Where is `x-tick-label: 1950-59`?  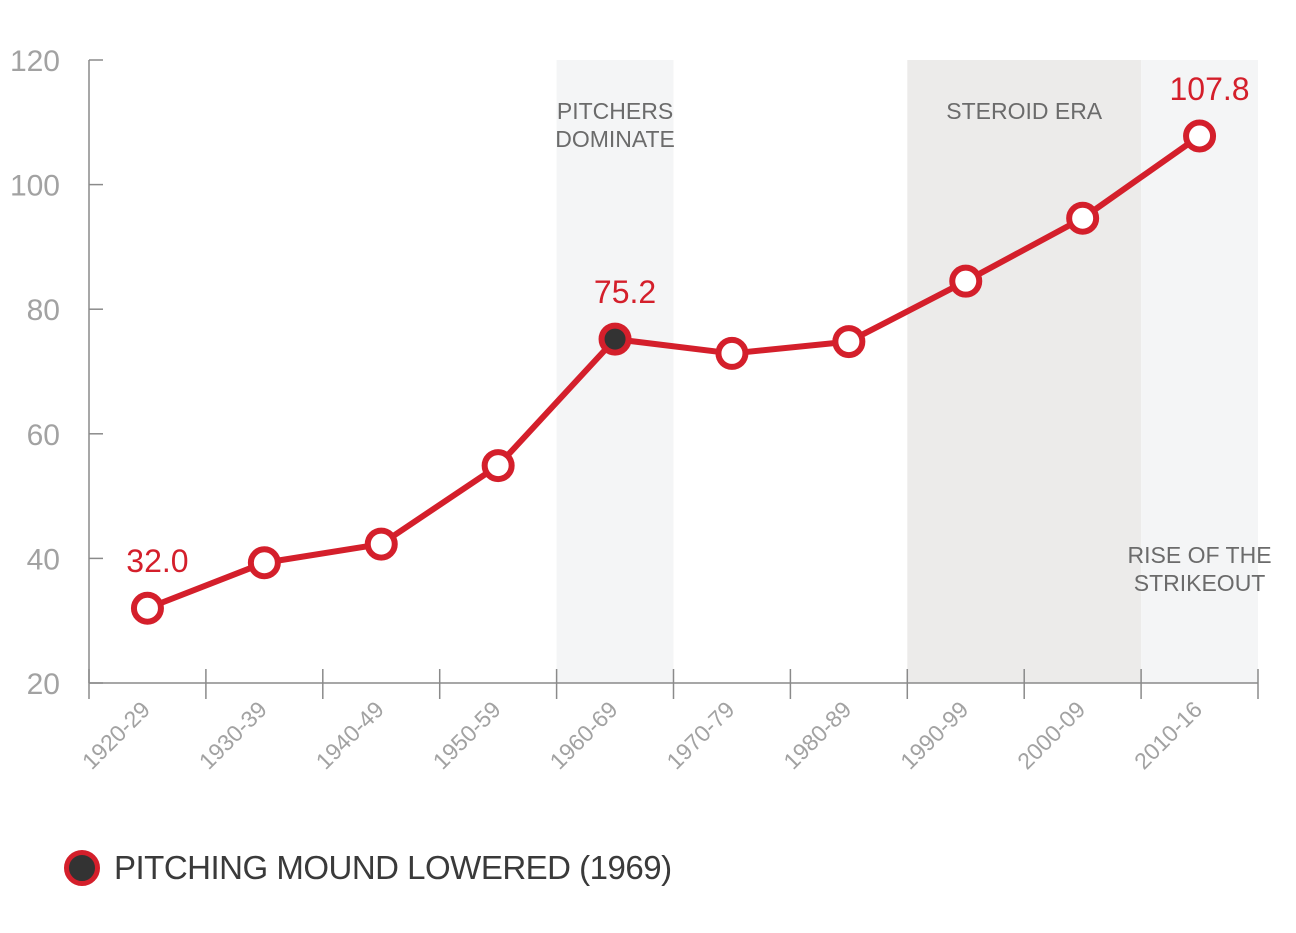 x-tick-label: 1950-59 is located at coordinates (467, 735).